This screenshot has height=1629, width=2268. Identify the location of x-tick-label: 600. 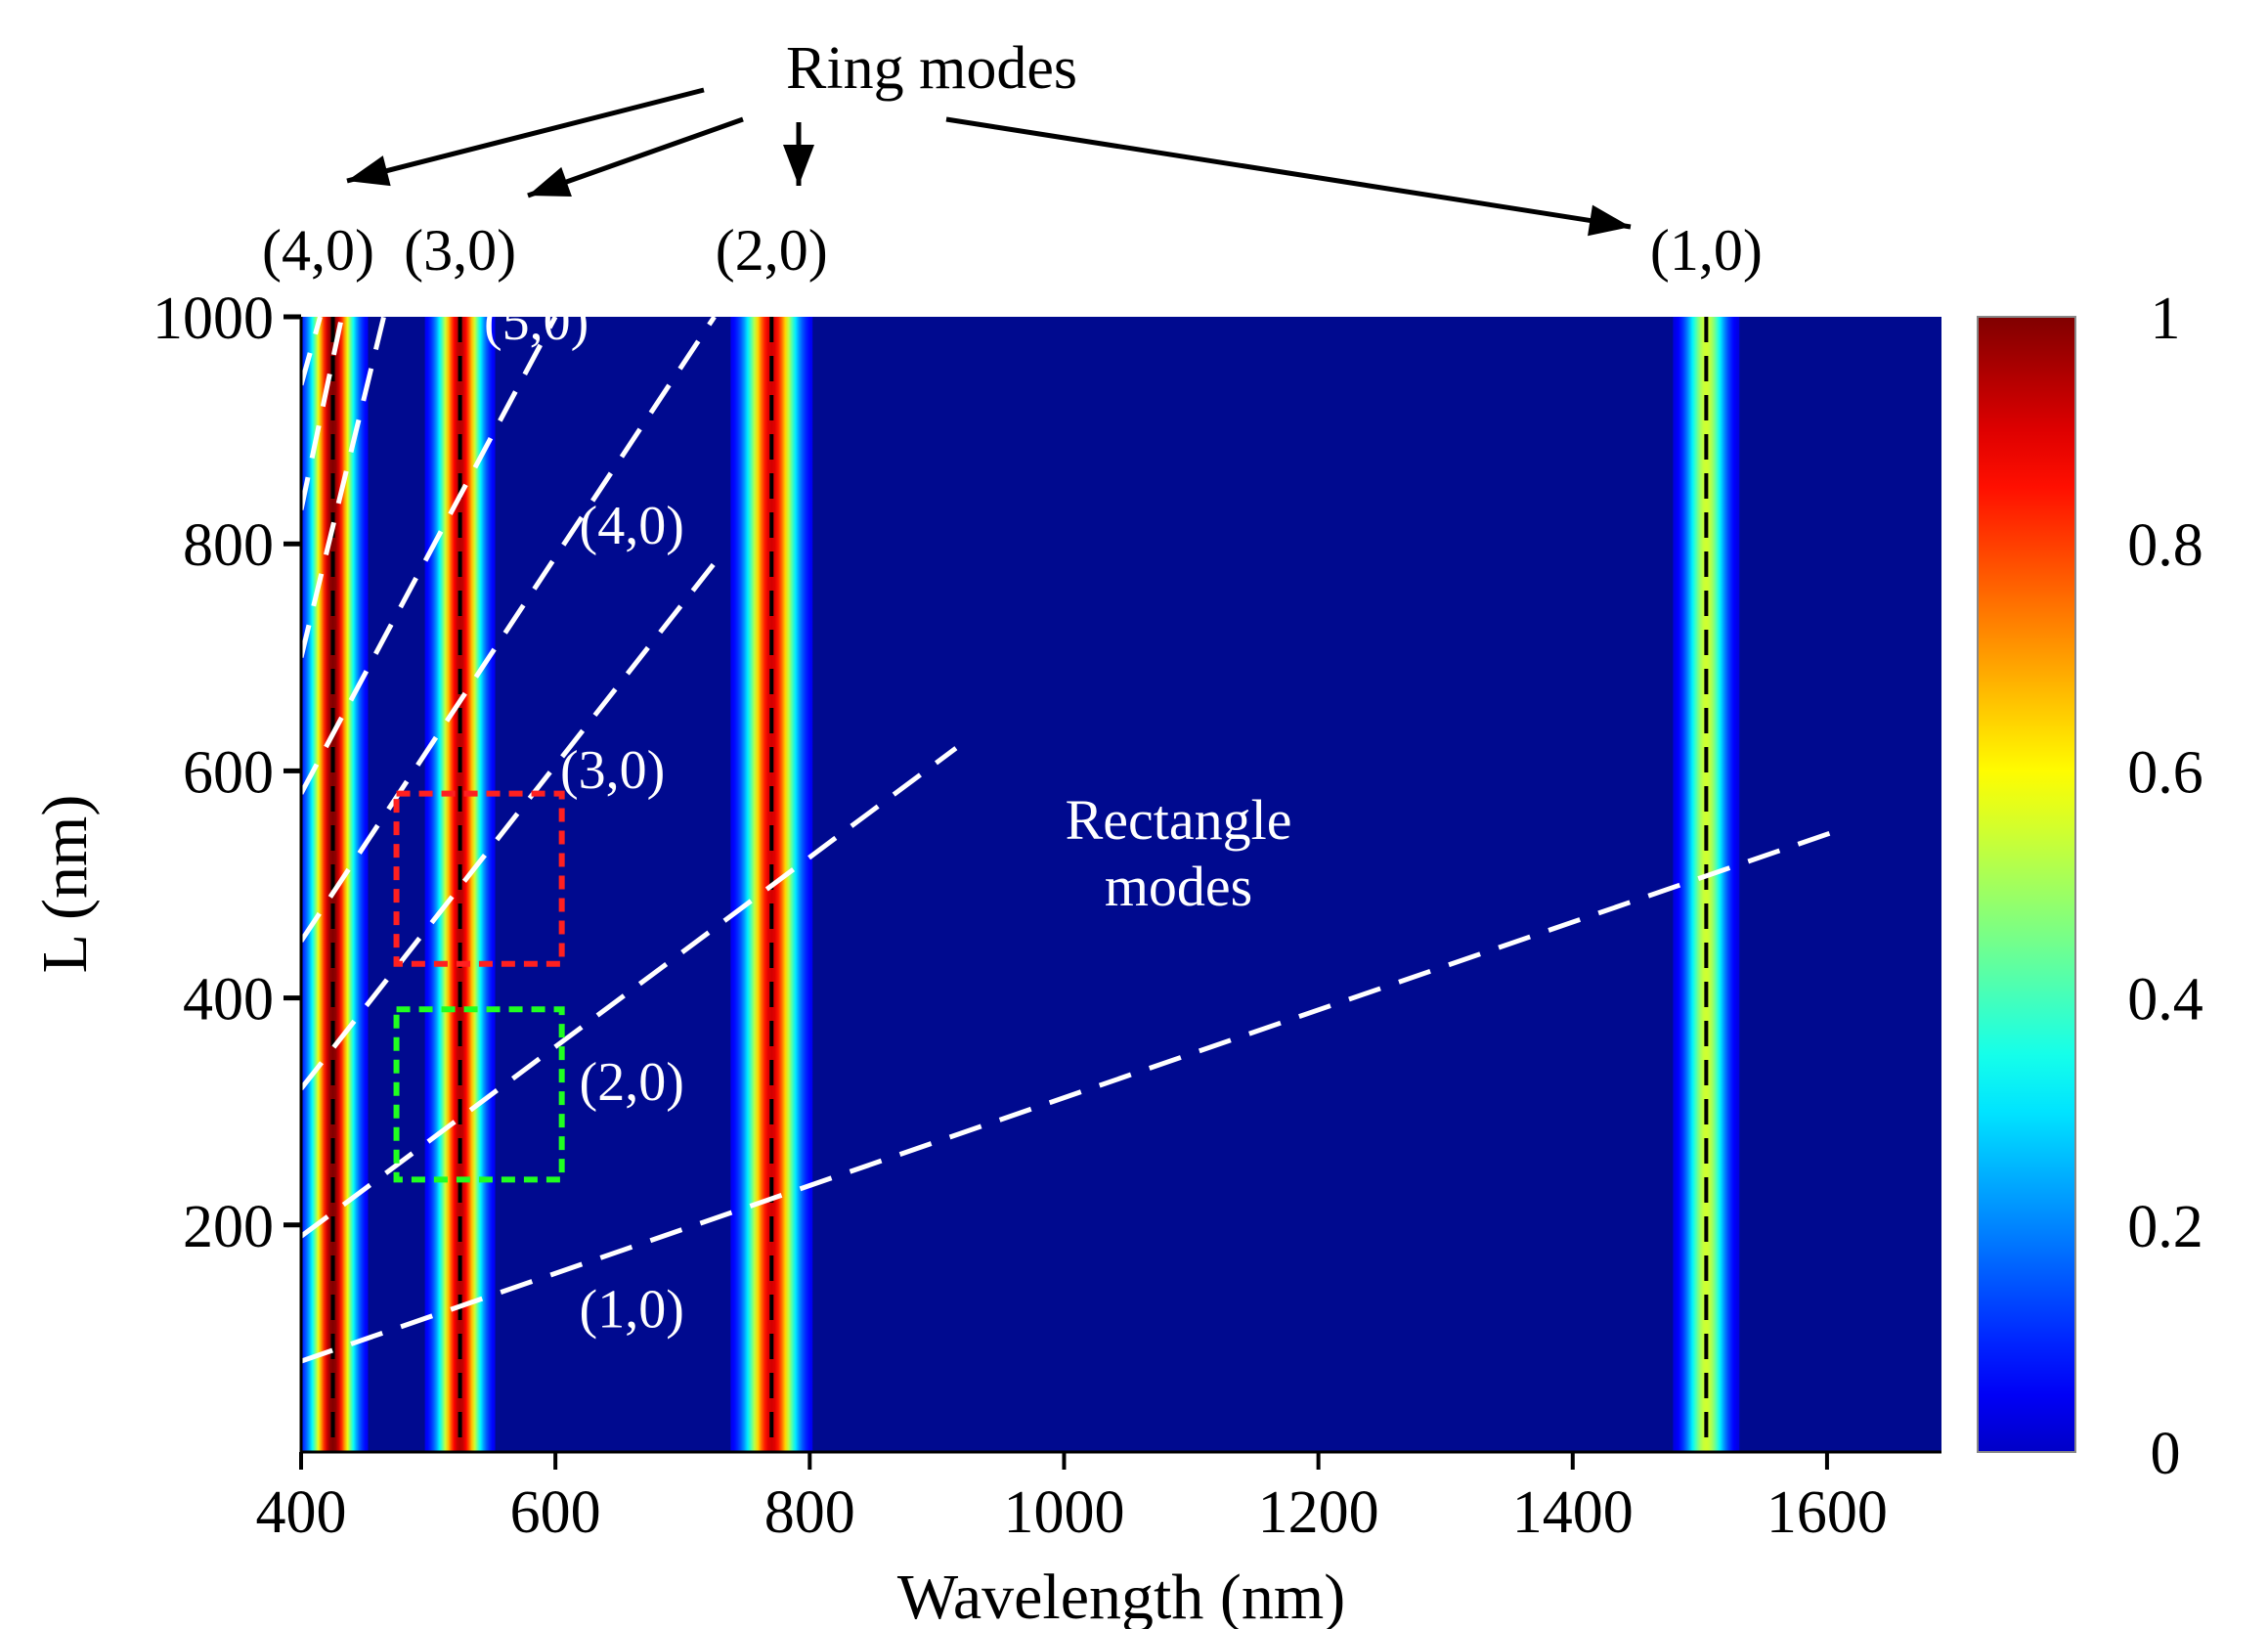
(555, 1512).